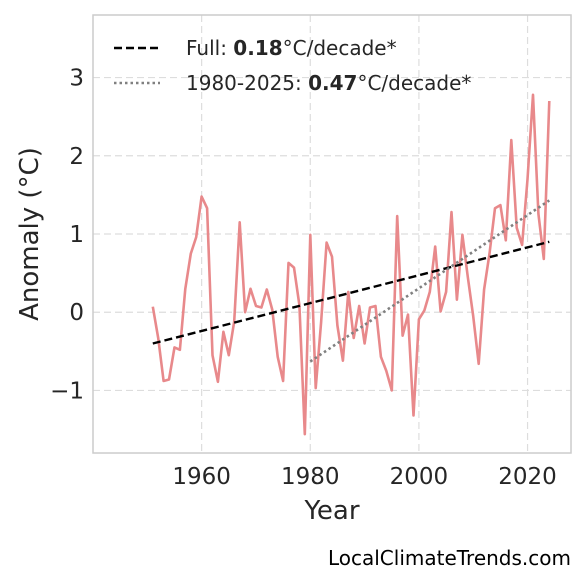 The image size is (585, 580). I want to click on x-tick-label: 2020, so click(527, 477).